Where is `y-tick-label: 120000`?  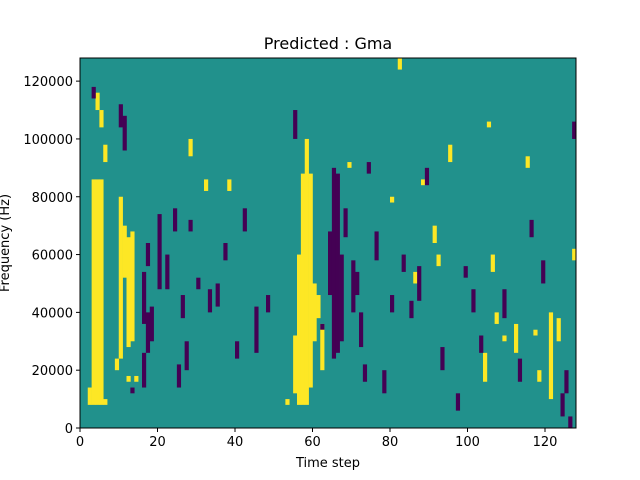
y-tick-label: 120000 is located at coordinates (48, 82).